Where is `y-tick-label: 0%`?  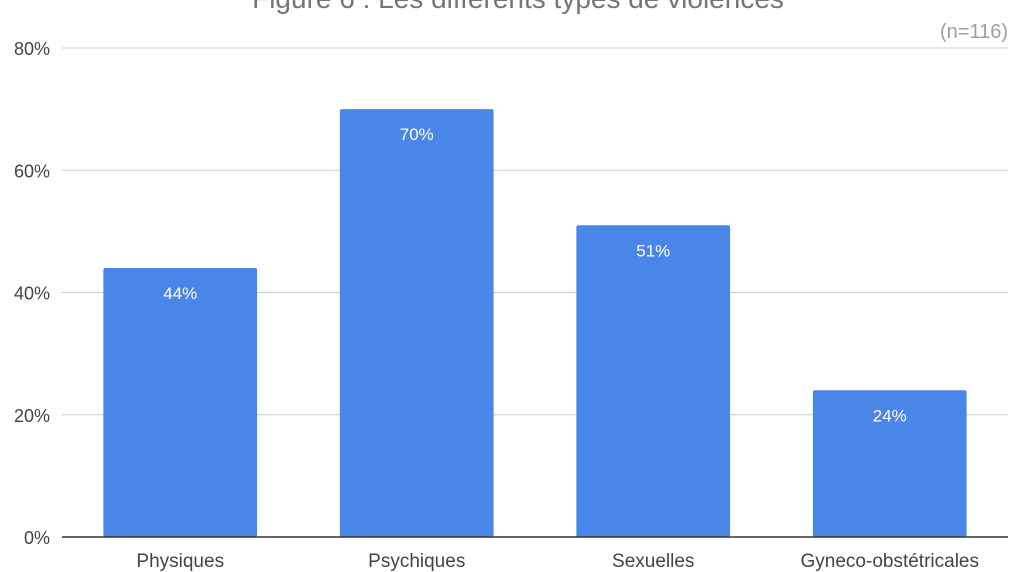
y-tick-label: 0% is located at coordinates (37, 538).